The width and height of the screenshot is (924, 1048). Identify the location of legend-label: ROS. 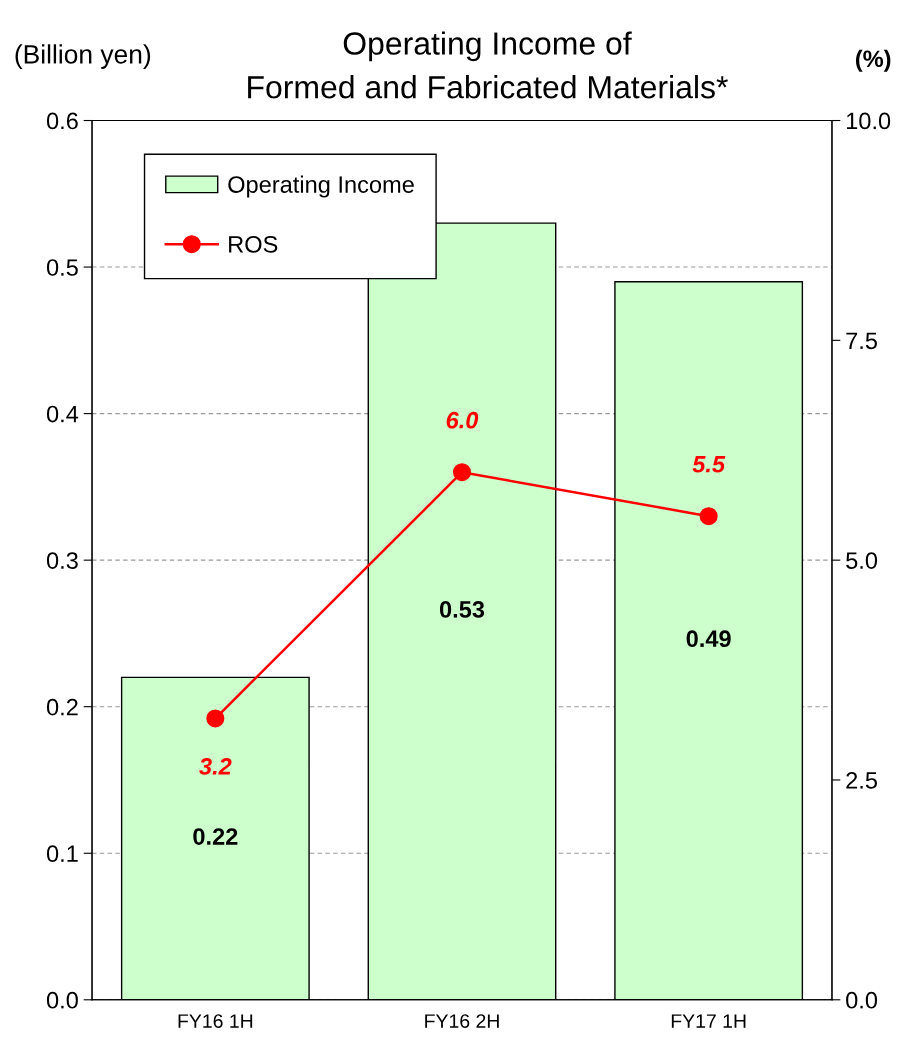
(253, 244).